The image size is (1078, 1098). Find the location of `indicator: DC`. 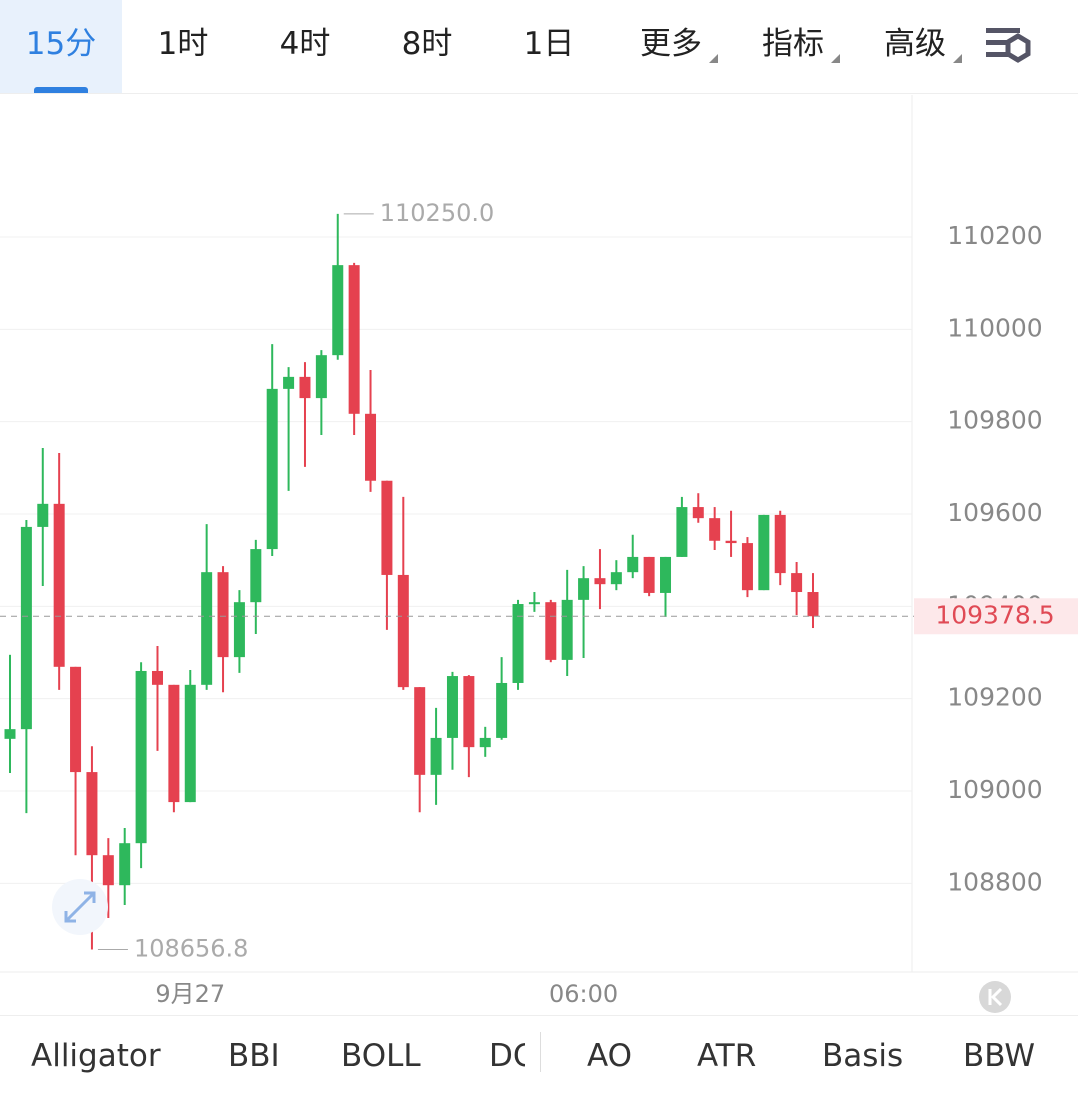

indicator: DC is located at coordinates (507, 1056).